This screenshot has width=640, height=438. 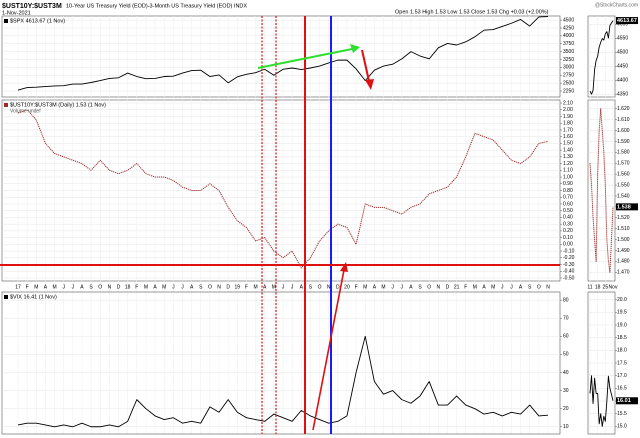 What do you see at coordinates (569, 272) in the screenshot?
I see `y-tick-label: -0.40` at bounding box center [569, 272].